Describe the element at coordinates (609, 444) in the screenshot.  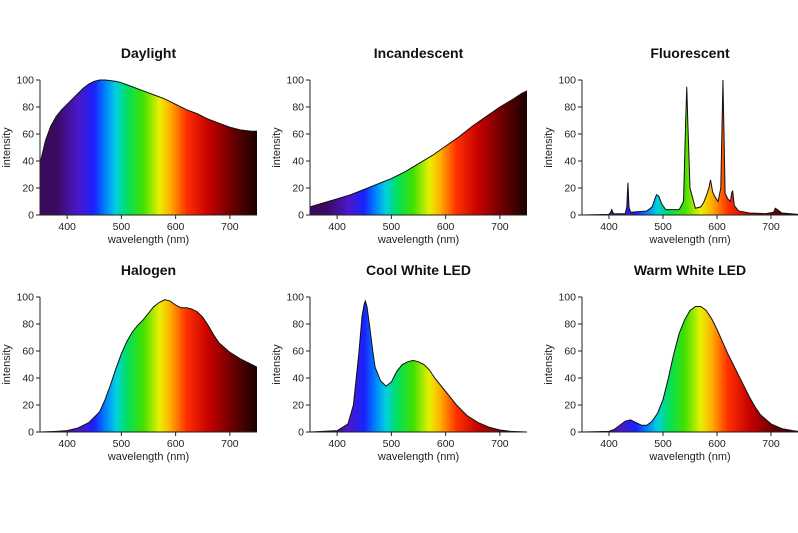
I see `panel-6-x-tick-label: 400` at that location.